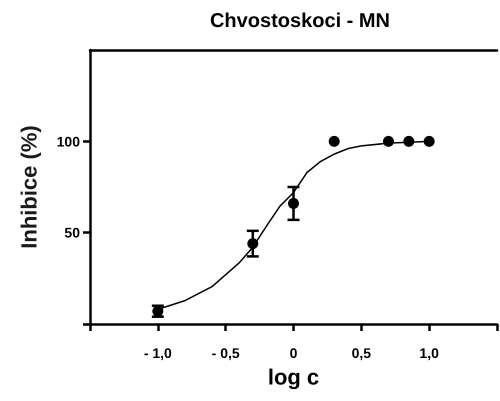 The width and height of the screenshot is (500, 401). I want to click on y-axis-title: Inhibice (%), so click(29, 187).